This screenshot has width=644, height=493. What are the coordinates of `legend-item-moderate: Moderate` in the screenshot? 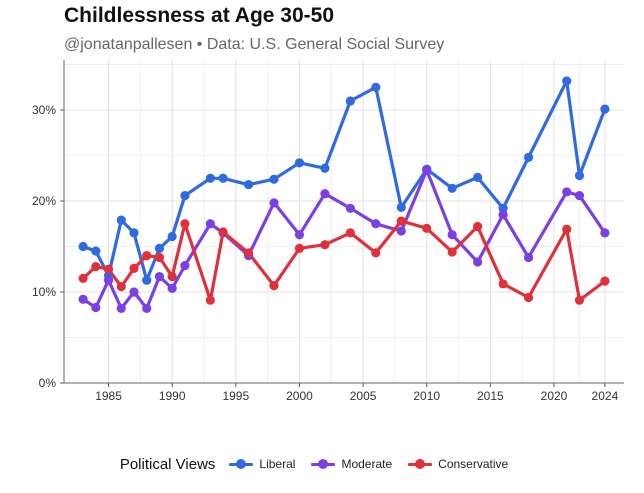 It's located at (351, 464).